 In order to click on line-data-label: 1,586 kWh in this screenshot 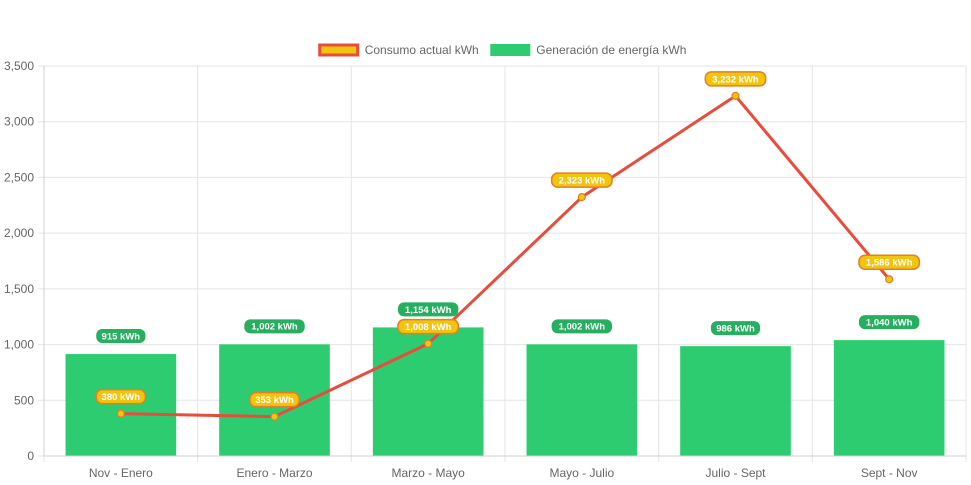, I will do `click(889, 262)`.